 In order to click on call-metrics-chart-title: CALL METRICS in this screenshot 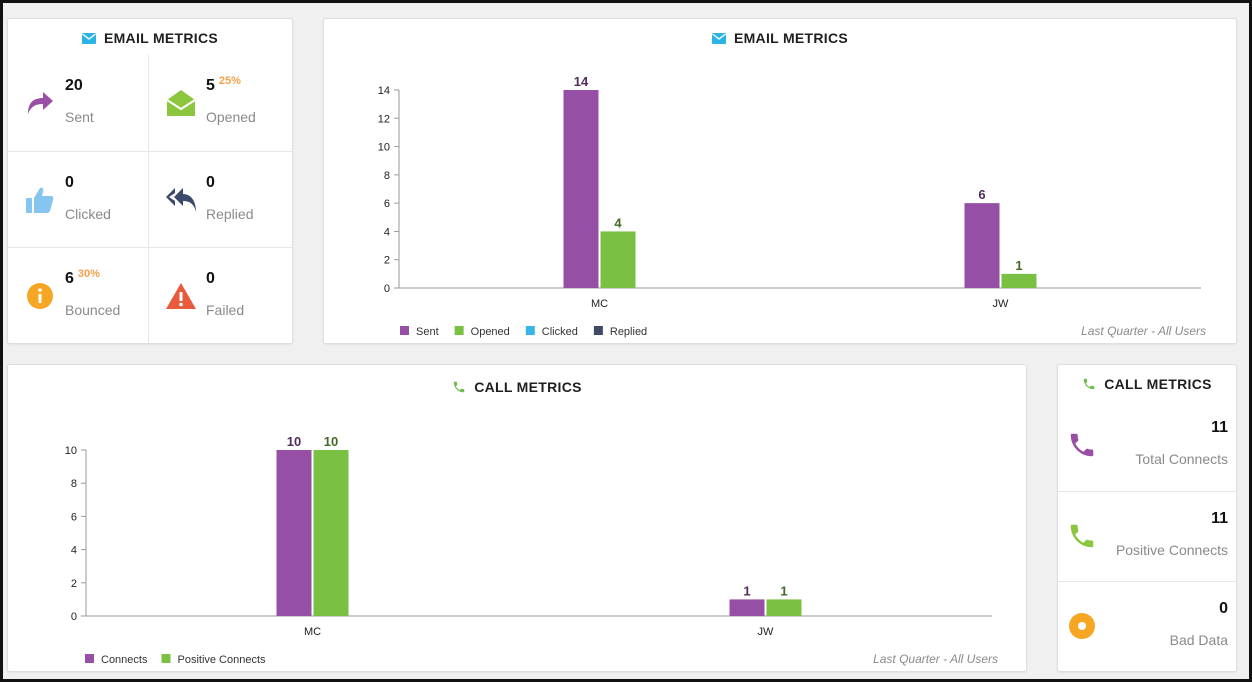, I will do `click(528, 387)`.